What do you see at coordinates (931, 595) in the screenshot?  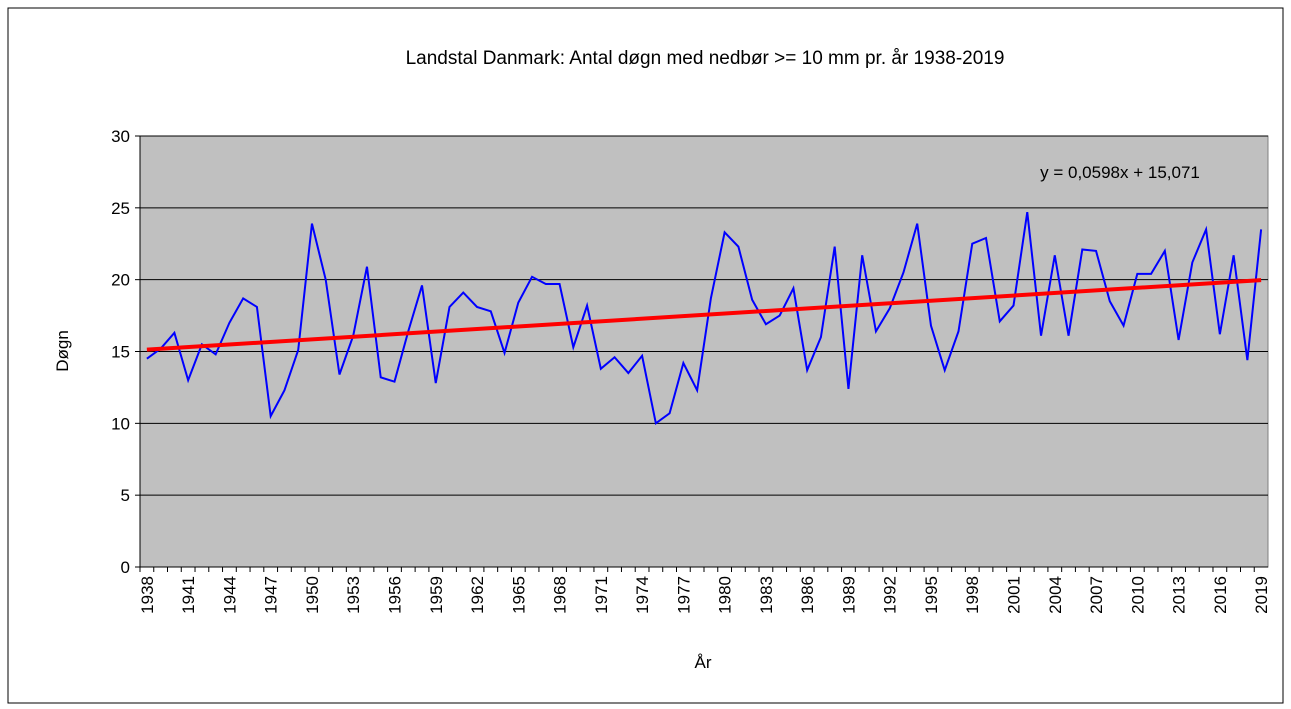 I see `x-tick-label: 1995` at bounding box center [931, 595].